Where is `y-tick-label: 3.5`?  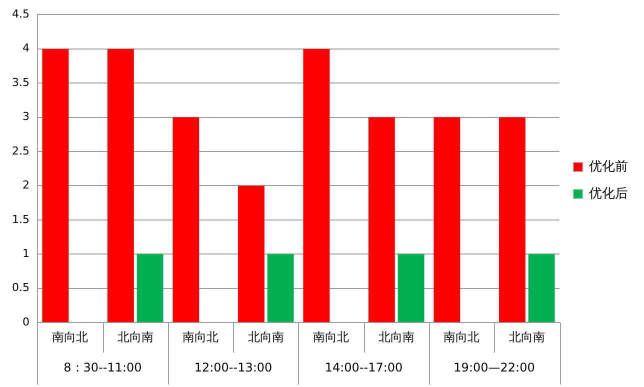
y-tick-label: 3.5 is located at coordinates (21, 82).